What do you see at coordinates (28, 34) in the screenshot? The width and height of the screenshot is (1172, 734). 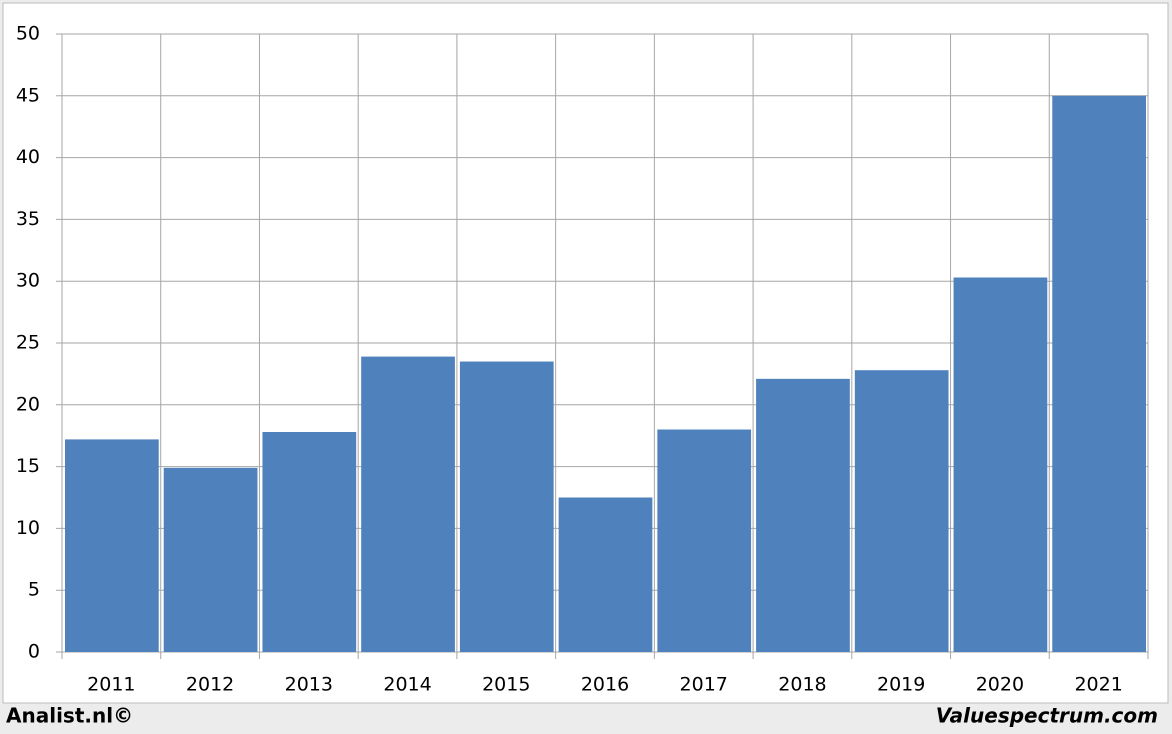 I see `y-tick-label: 50` at bounding box center [28, 34].